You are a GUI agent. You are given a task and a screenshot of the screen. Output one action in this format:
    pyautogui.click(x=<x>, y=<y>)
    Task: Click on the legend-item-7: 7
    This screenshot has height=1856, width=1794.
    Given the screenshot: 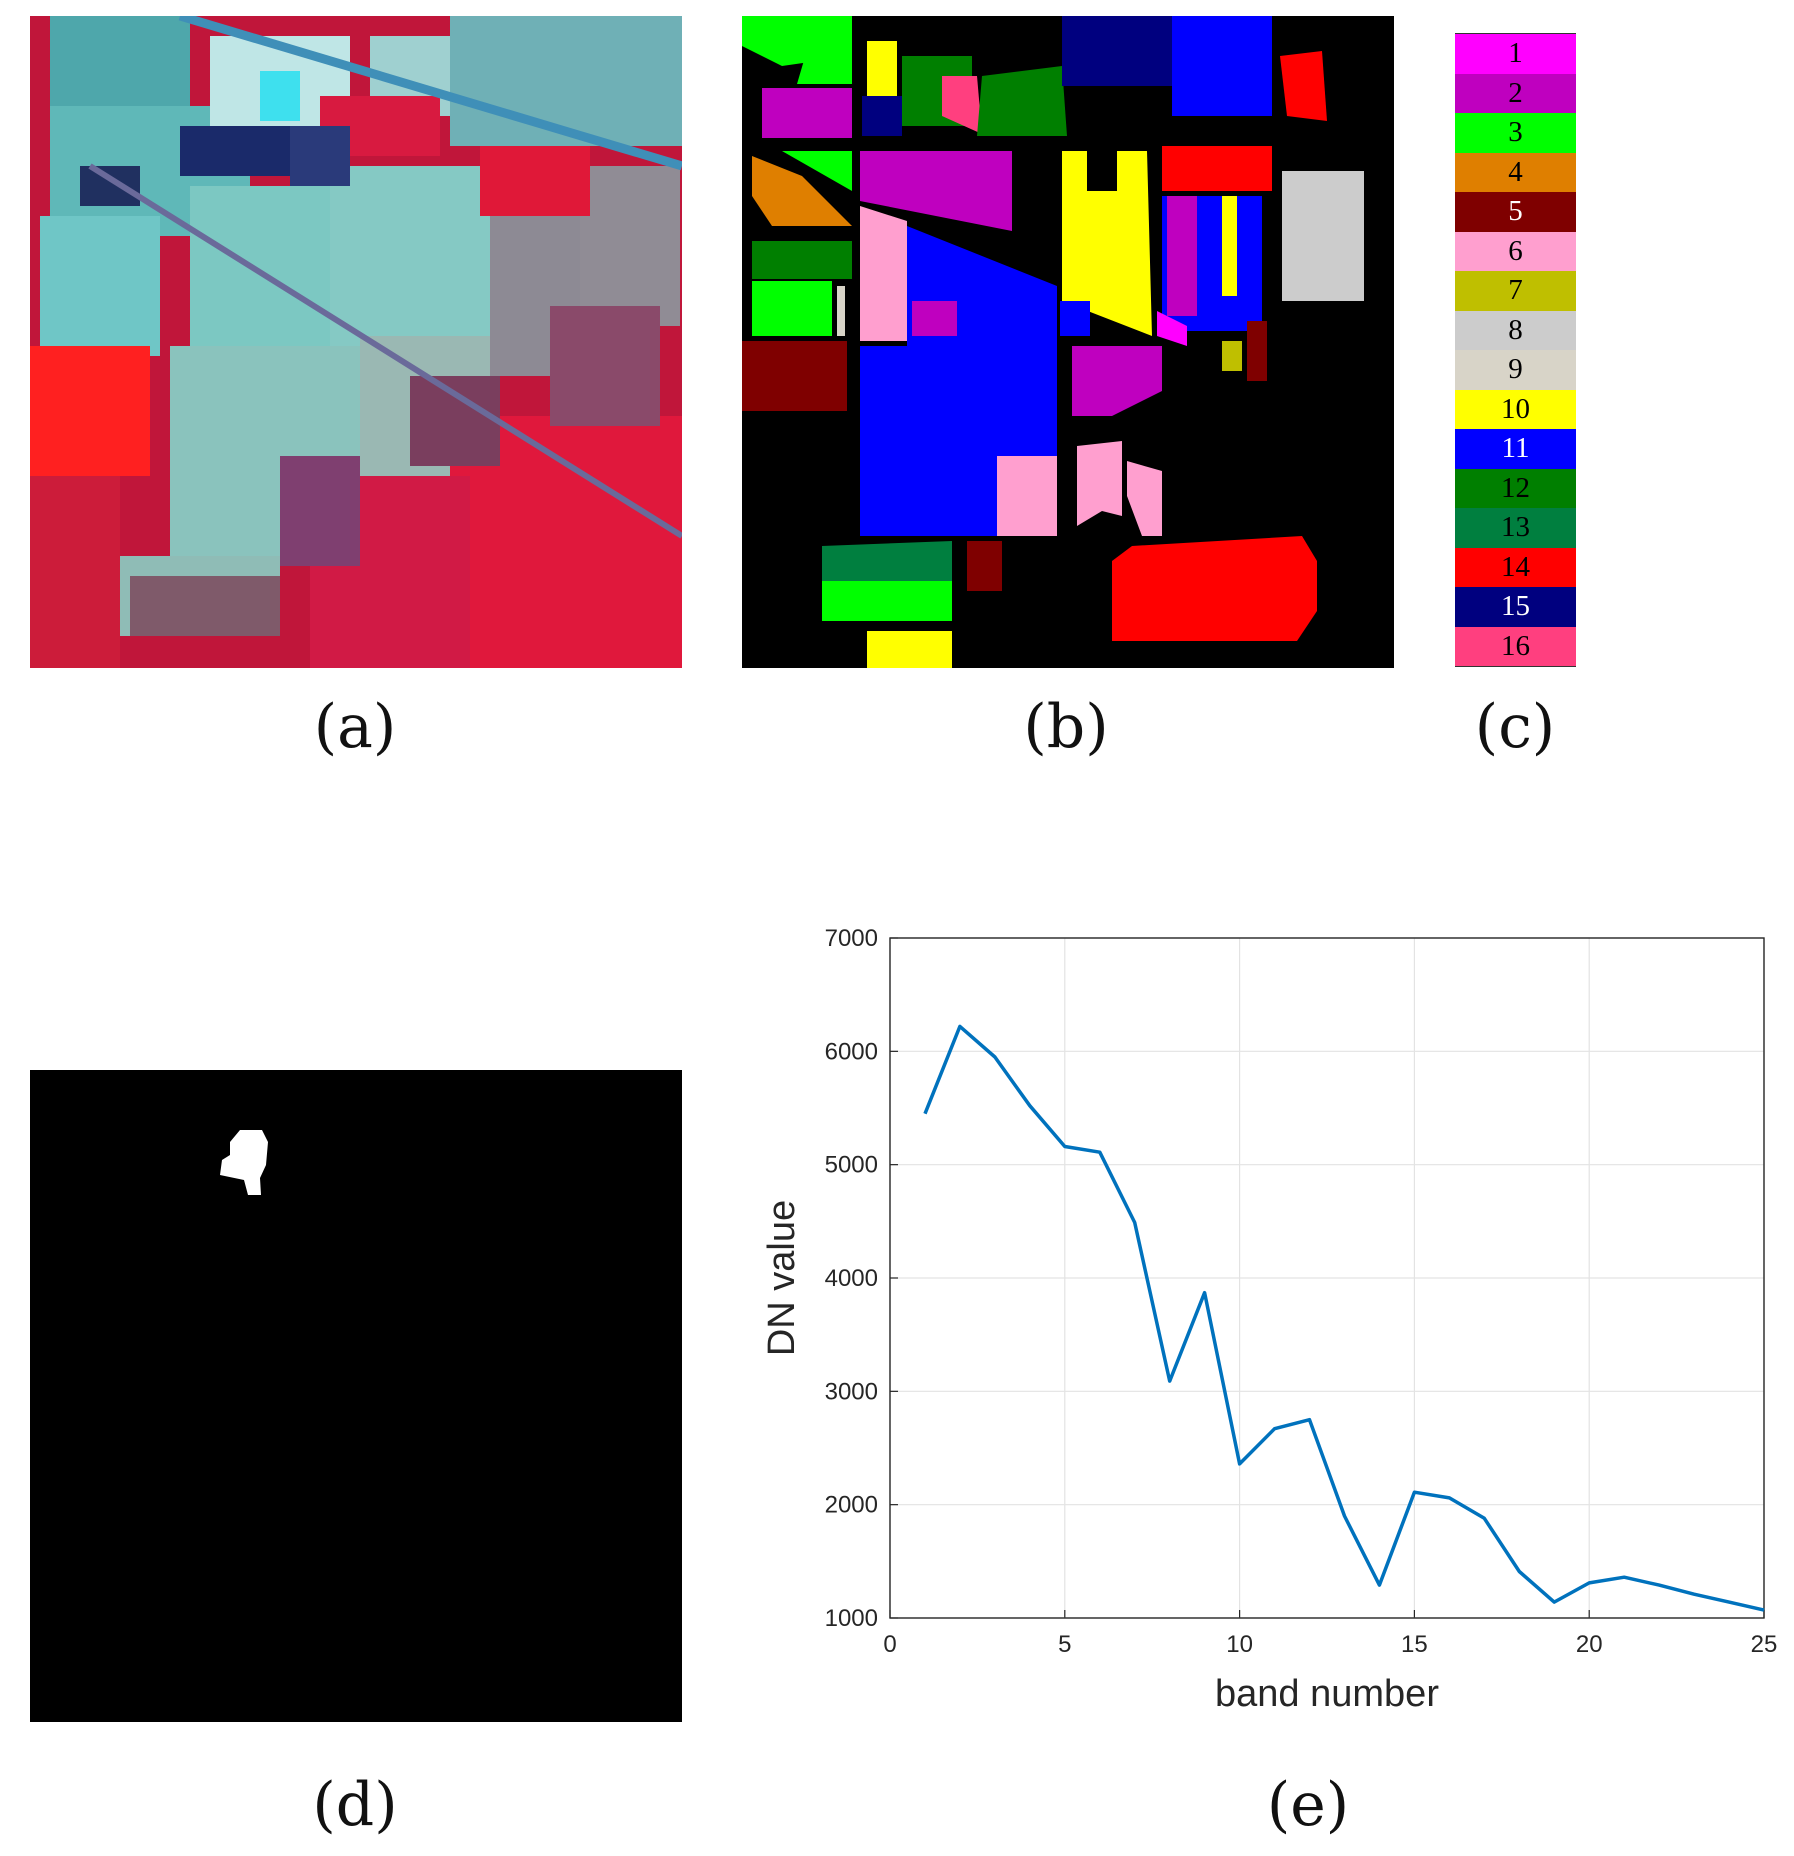 What is the action you would take?
    pyautogui.click(x=1515, y=291)
    